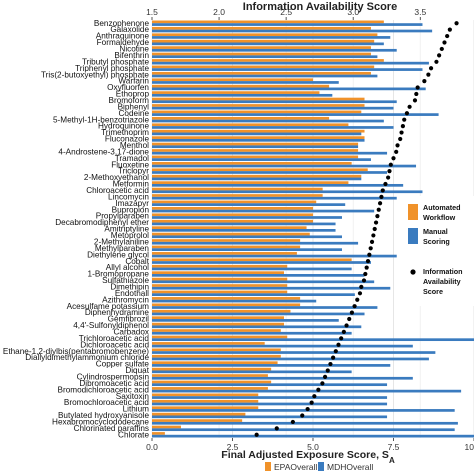  I want to click on bottom-legend-swatch, so click(268, 466).